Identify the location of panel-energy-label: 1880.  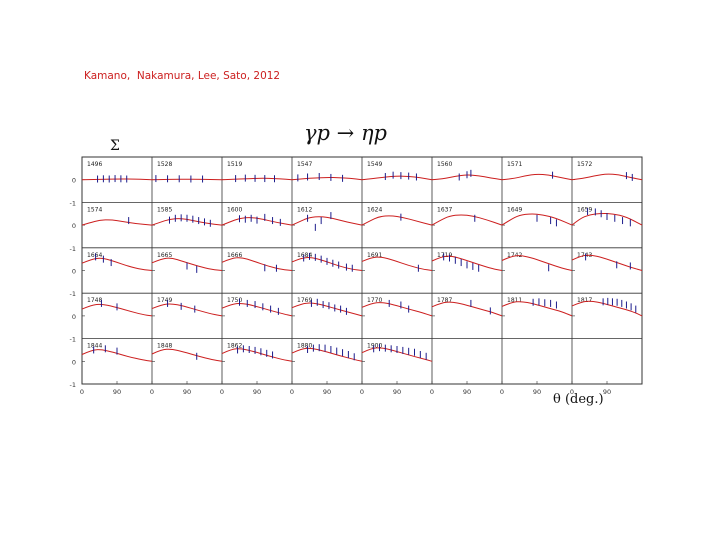
(304, 346).